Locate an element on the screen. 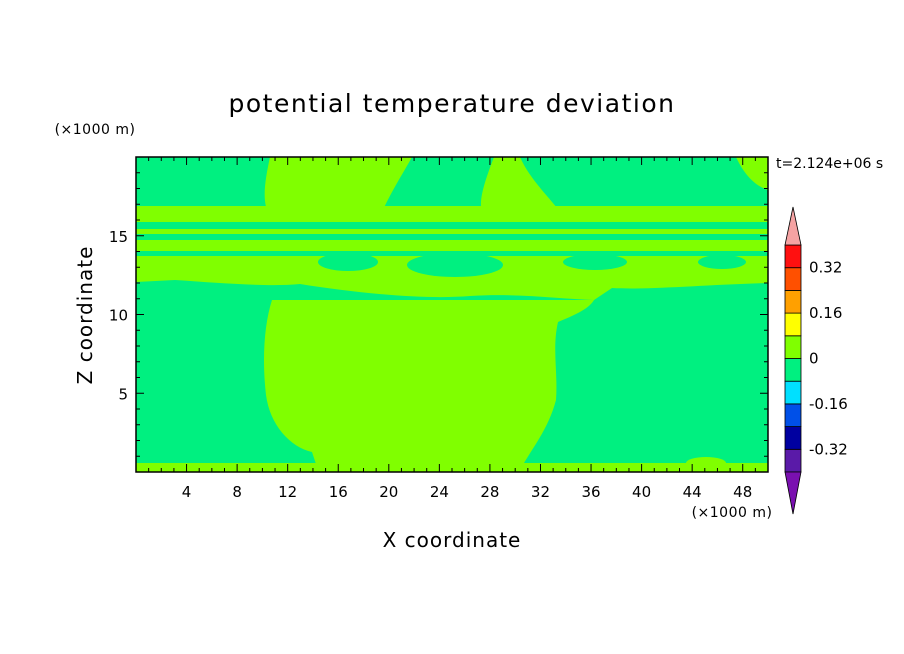 This screenshot has width=904, height=654. colorbar: 0.32 0.16 0 -0.16 -0.32 is located at coordinates (816, 360).